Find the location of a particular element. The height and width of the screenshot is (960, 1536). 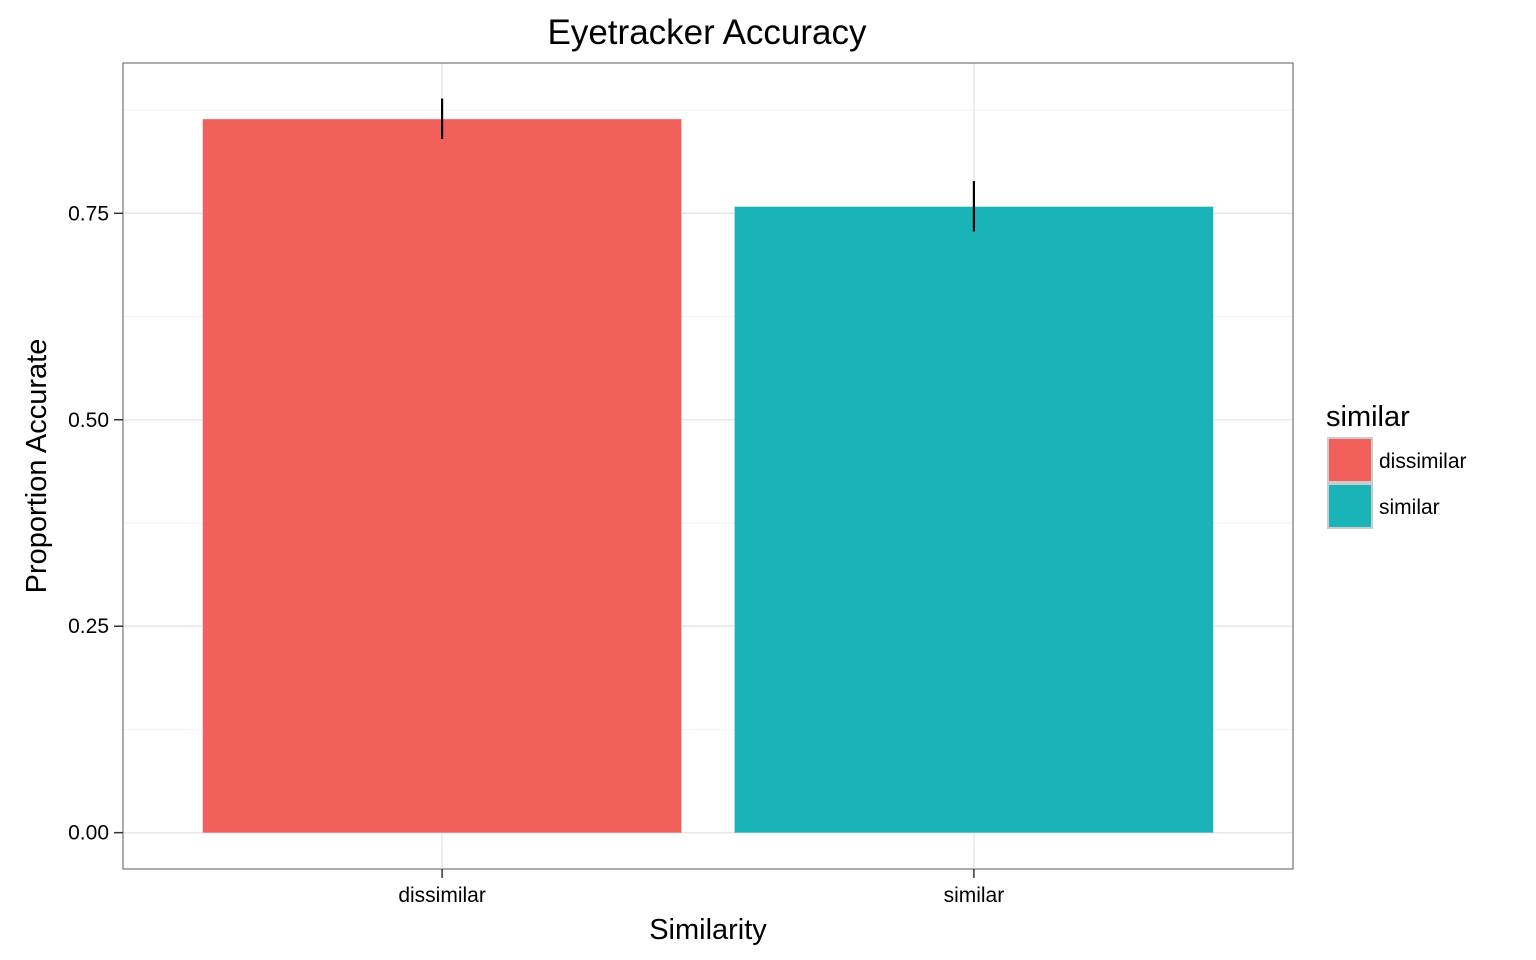

error-bars is located at coordinates (708, 165).